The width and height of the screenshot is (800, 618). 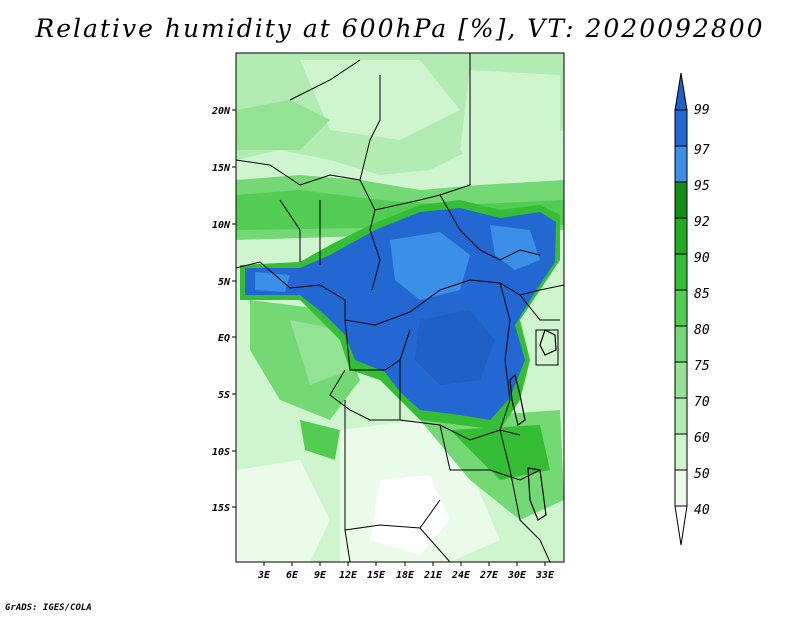 What do you see at coordinates (264, 575) in the screenshot?
I see `lon-tick-label: 3E` at bounding box center [264, 575].